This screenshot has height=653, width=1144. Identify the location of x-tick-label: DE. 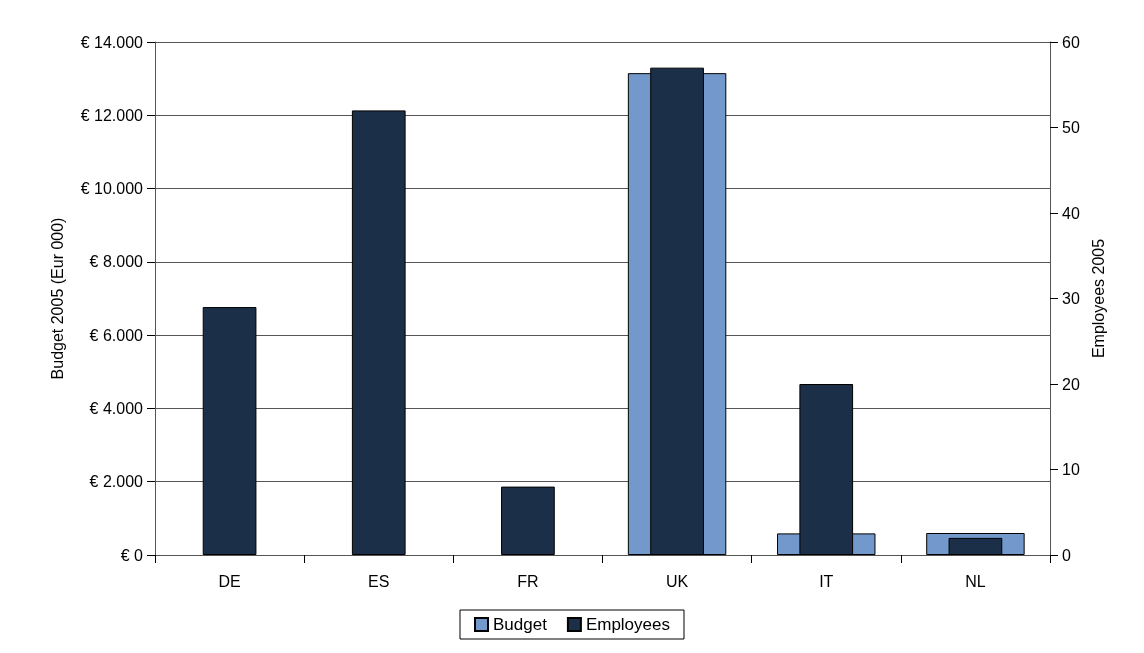
(229, 581).